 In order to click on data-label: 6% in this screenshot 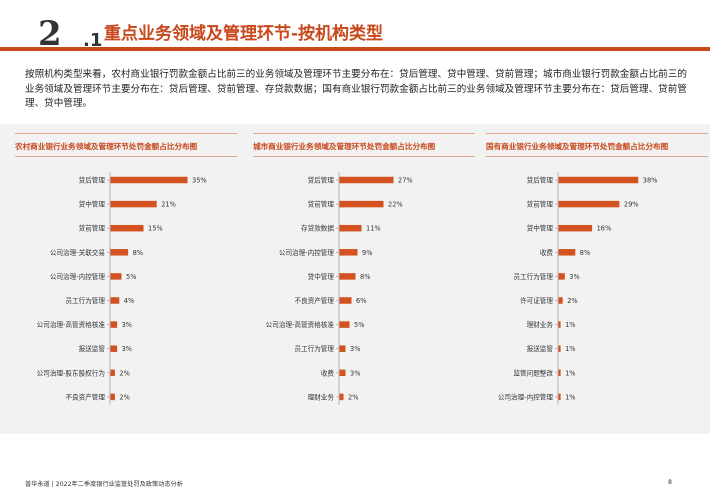, I will do `click(361, 301)`.